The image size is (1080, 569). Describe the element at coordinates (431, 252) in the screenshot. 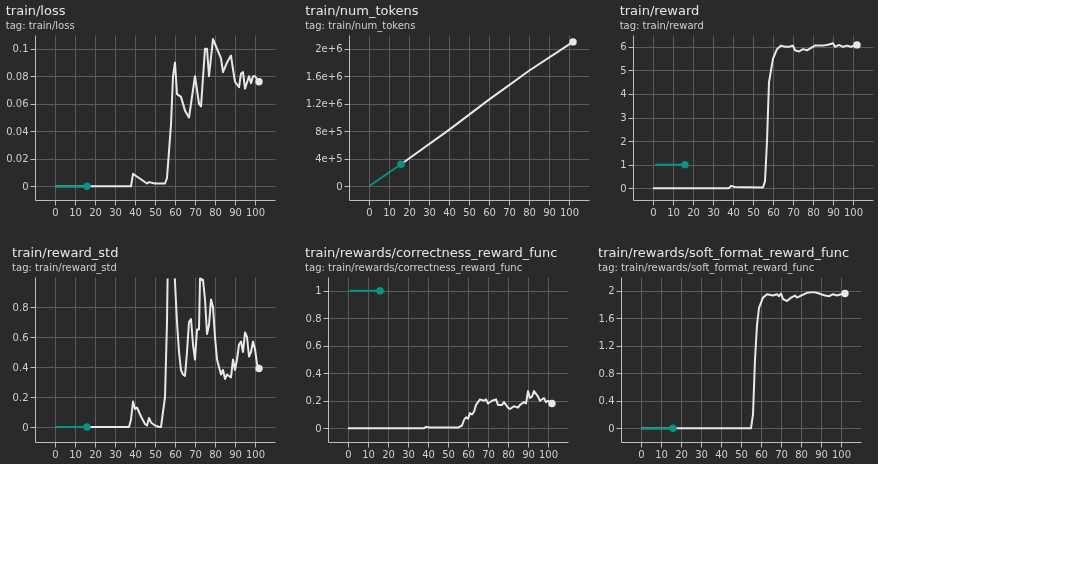

I see `chart-title: train/rewards/correctness_reward_func` at that location.